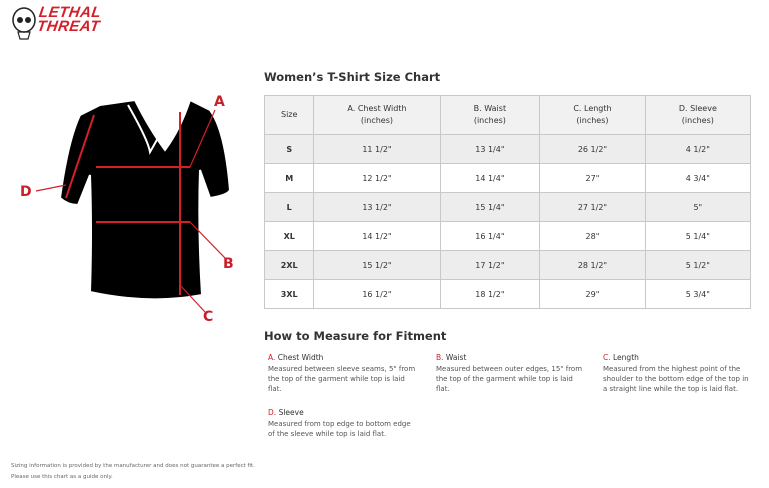  Describe the element at coordinates (592, 178) in the screenshot. I see `table-cell: 27"` at that location.